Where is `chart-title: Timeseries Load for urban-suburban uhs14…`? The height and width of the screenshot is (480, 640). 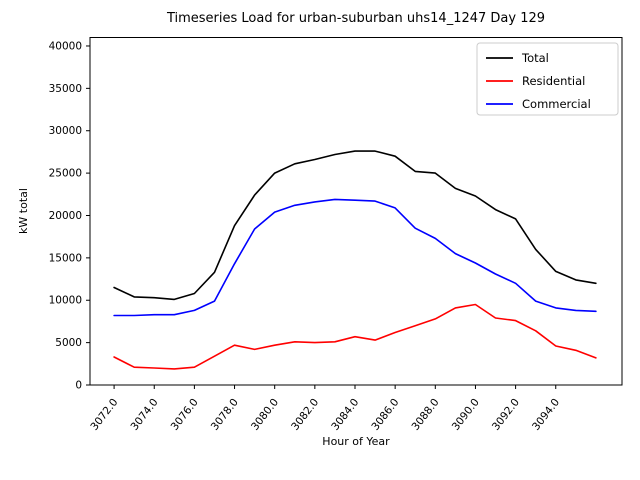 chart-title: Timeseries Load for urban-suburban uhs14… is located at coordinates (355, 18).